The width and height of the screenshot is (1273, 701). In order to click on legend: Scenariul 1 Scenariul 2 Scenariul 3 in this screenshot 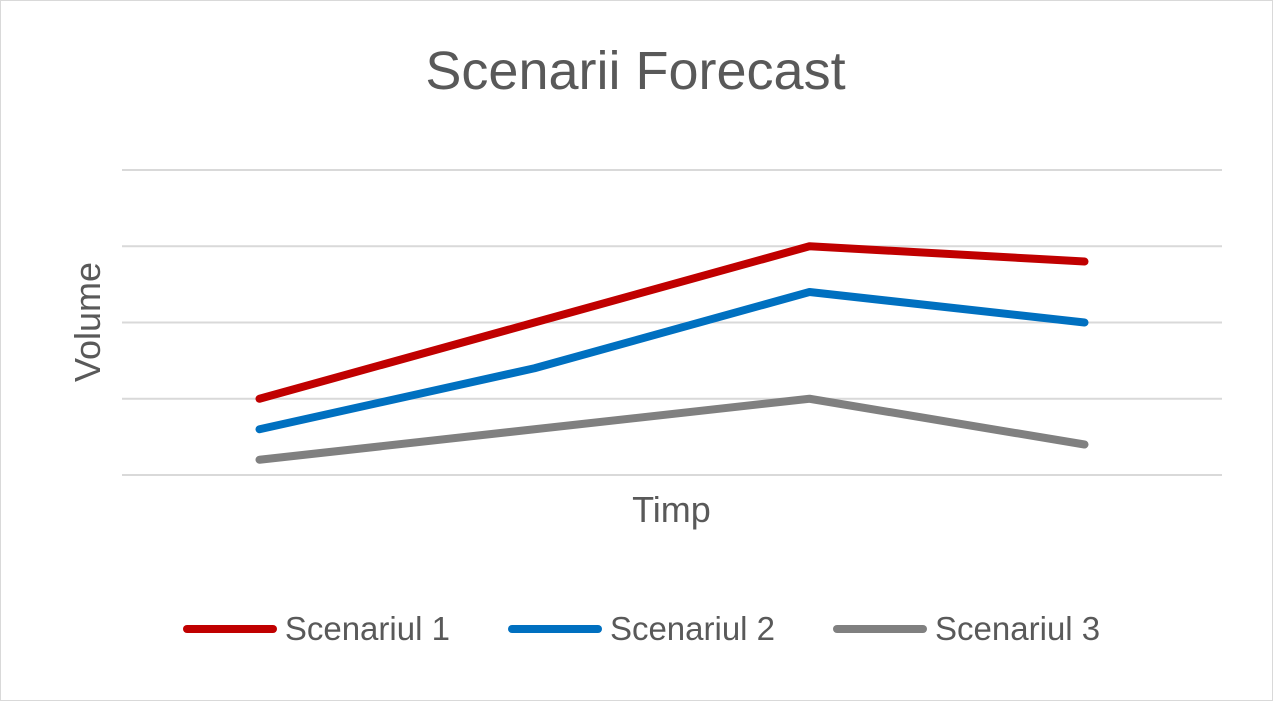, I will do `click(636, 629)`.